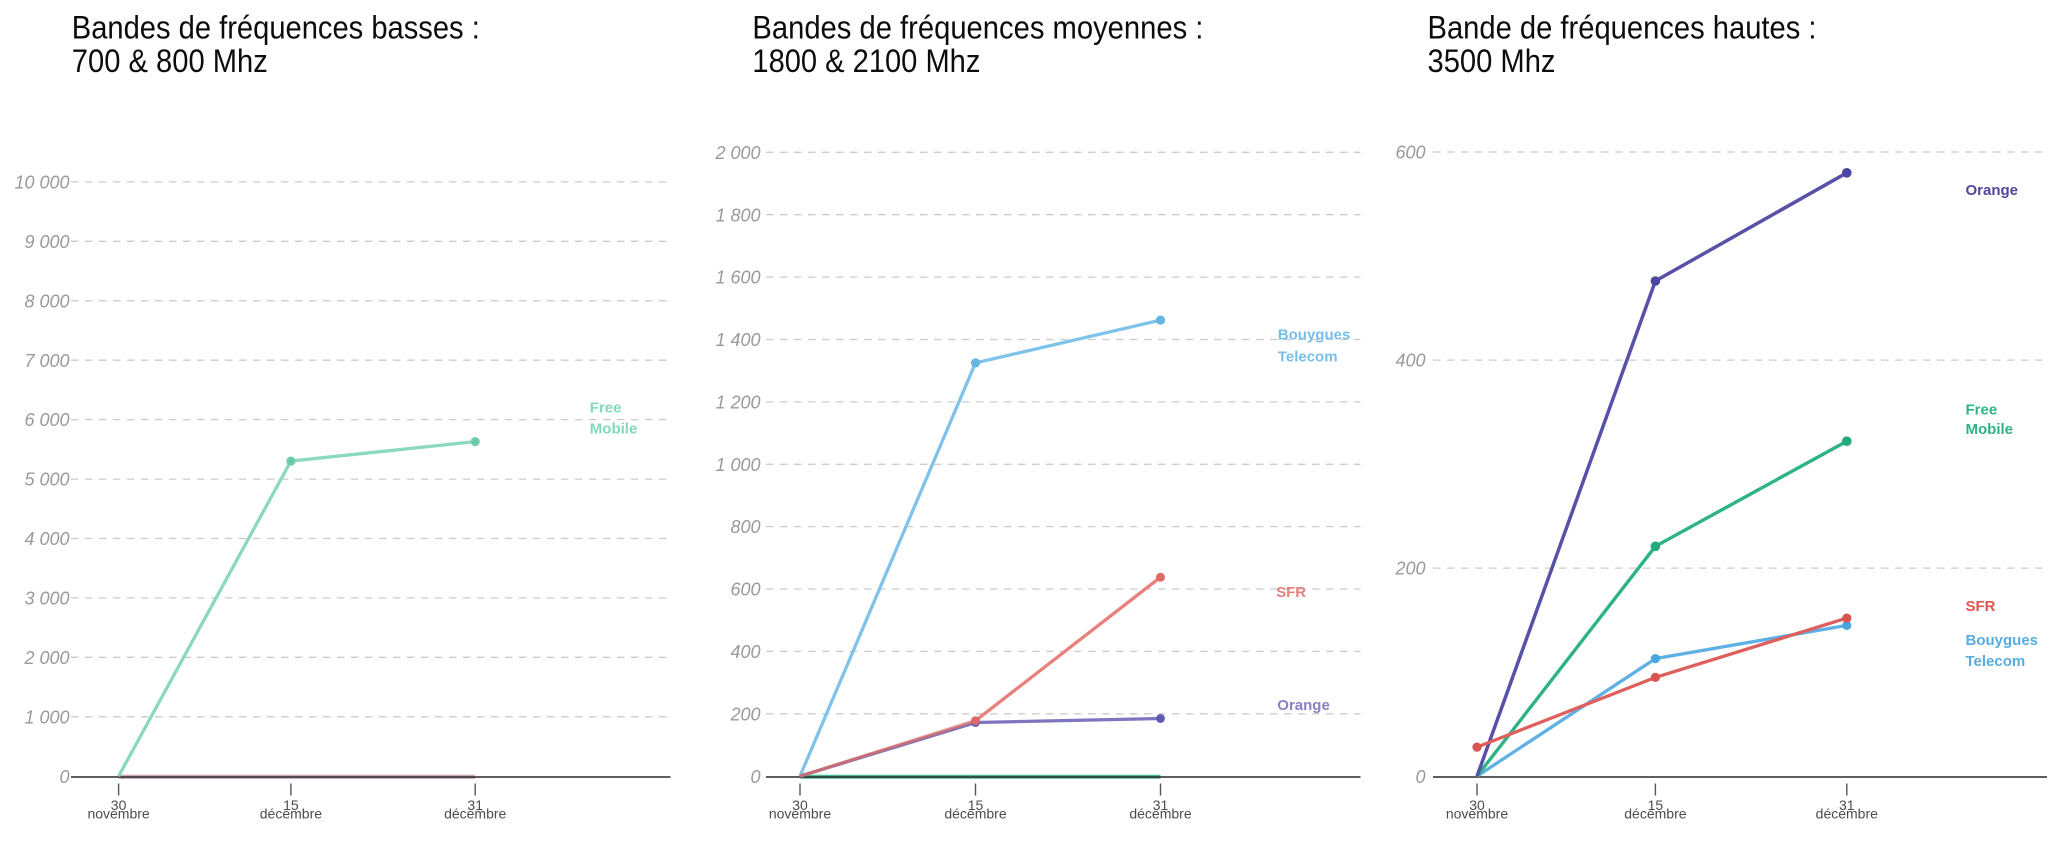 The height and width of the screenshot is (845, 2069). I want to click on svg-text: Bandes de fréquences basses :, so click(276, 28).